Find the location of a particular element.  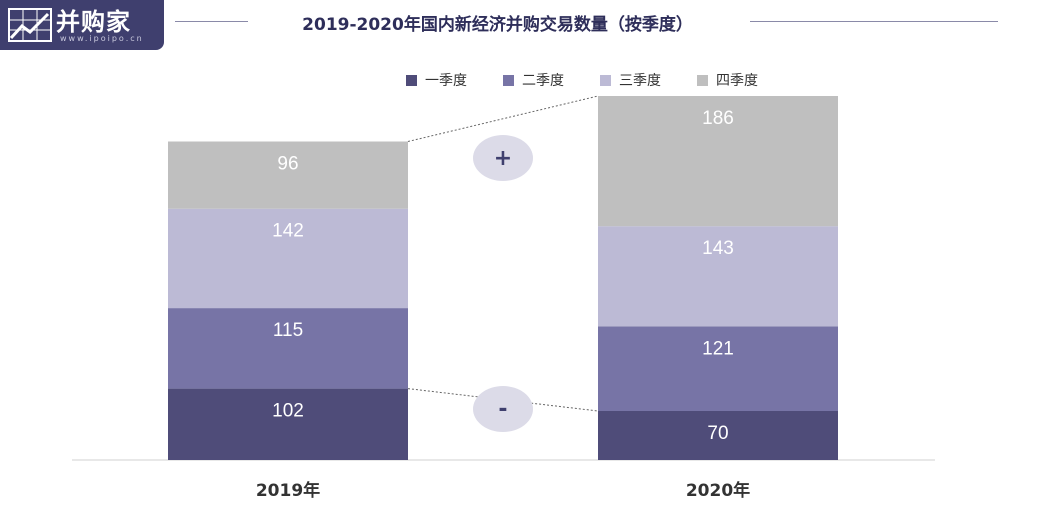

data-label: 186 is located at coordinates (718, 118).